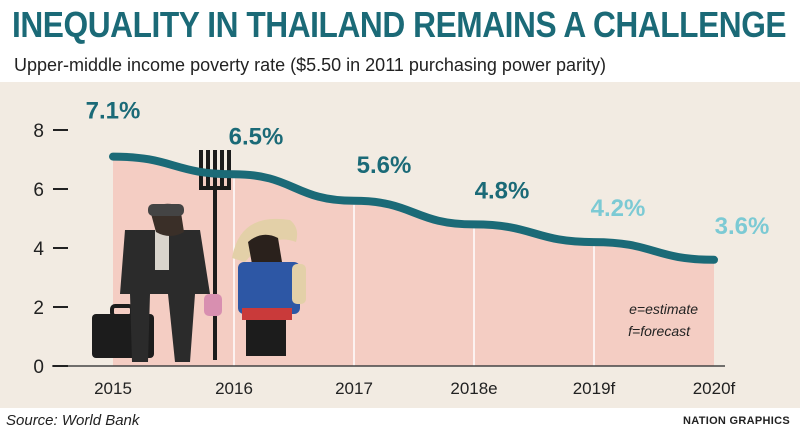 This screenshot has width=800, height=433. I want to click on data-label-2016: 6.5%, so click(256, 136).